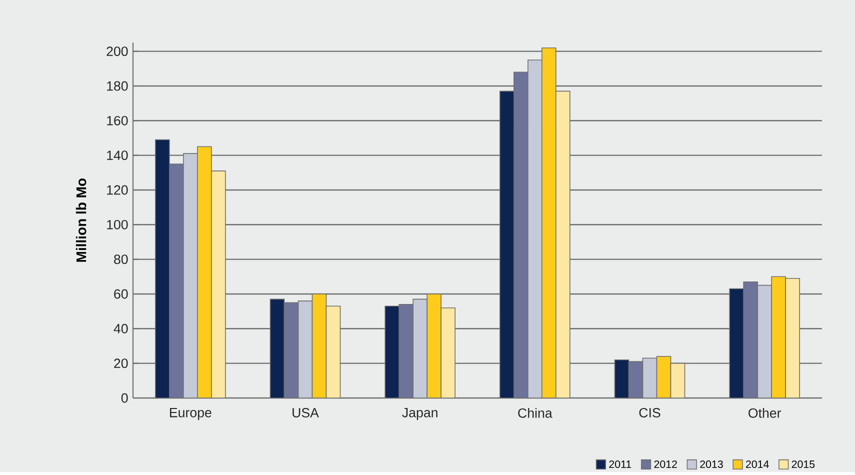 The image size is (855, 475). What do you see at coordinates (765, 413) in the screenshot?
I see `x-tick-label: Other` at bounding box center [765, 413].